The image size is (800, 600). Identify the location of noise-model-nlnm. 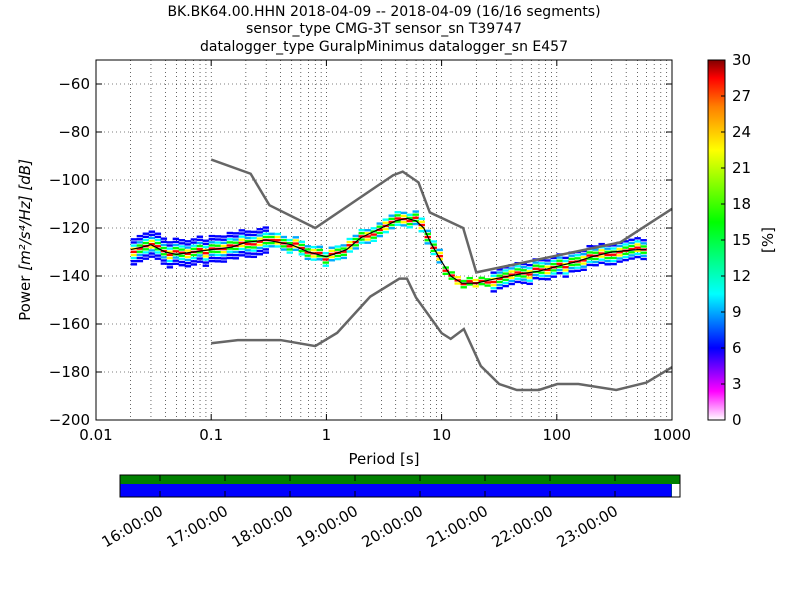
(442, 334).